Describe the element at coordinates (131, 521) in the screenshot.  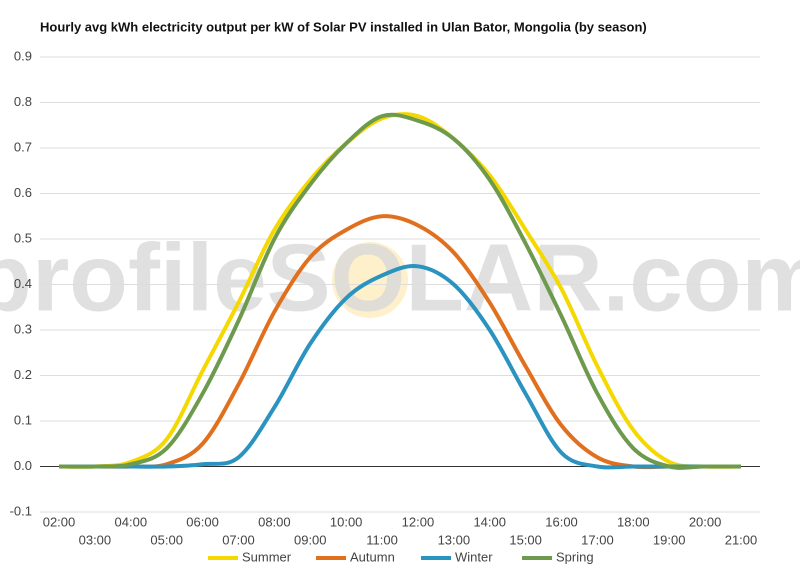
I see `x-tick-label: 04:00` at that location.